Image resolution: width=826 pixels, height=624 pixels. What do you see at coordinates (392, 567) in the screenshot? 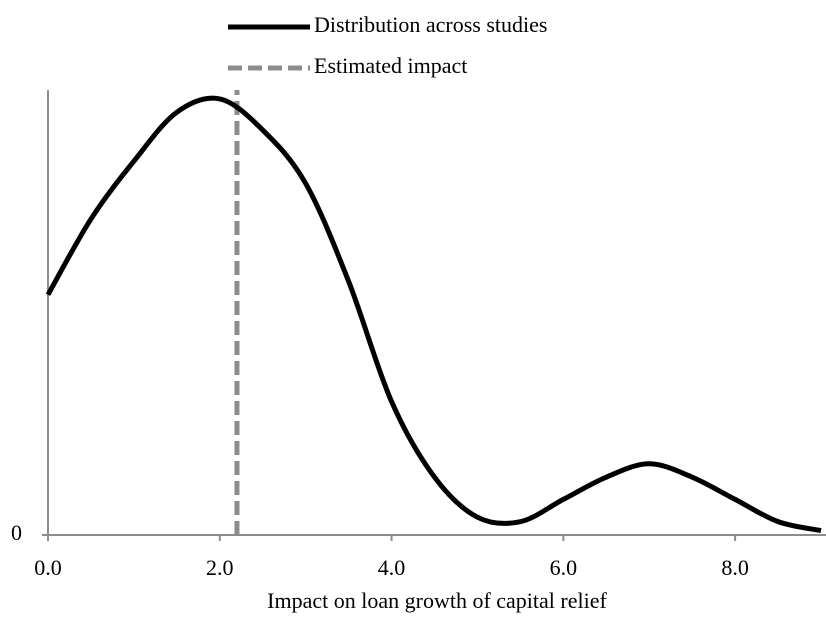
I see `x-tick-label: 4.0` at bounding box center [392, 567].